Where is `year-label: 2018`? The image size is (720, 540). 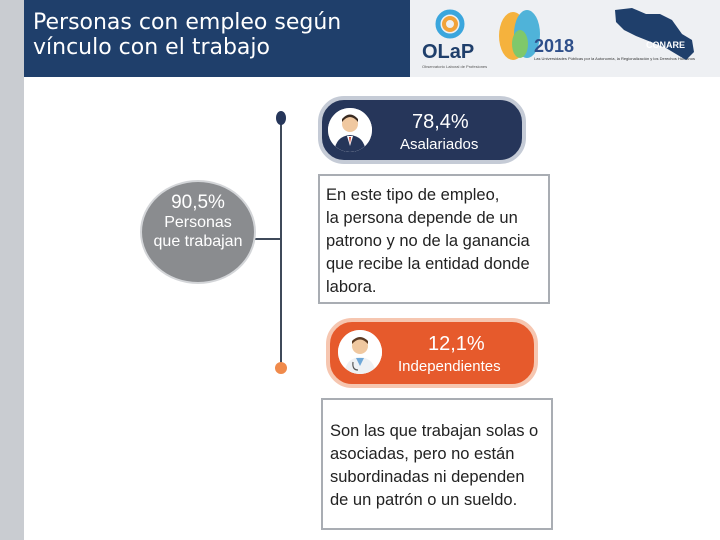 year-label: 2018 is located at coordinates (554, 46).